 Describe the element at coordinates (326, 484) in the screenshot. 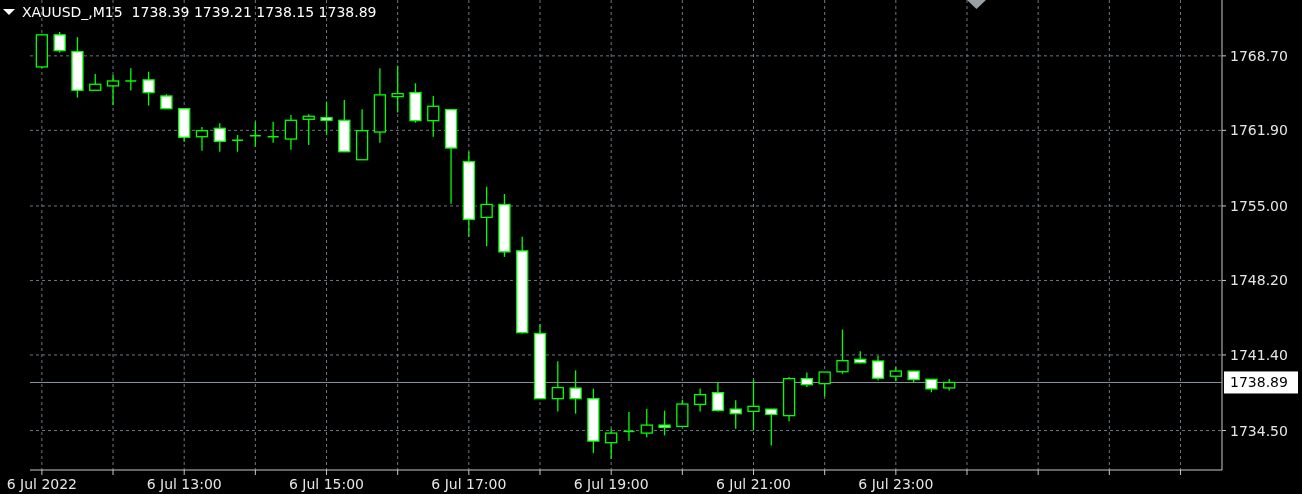

I see `x-tick-label: 6 Jul 15:00` at that location.